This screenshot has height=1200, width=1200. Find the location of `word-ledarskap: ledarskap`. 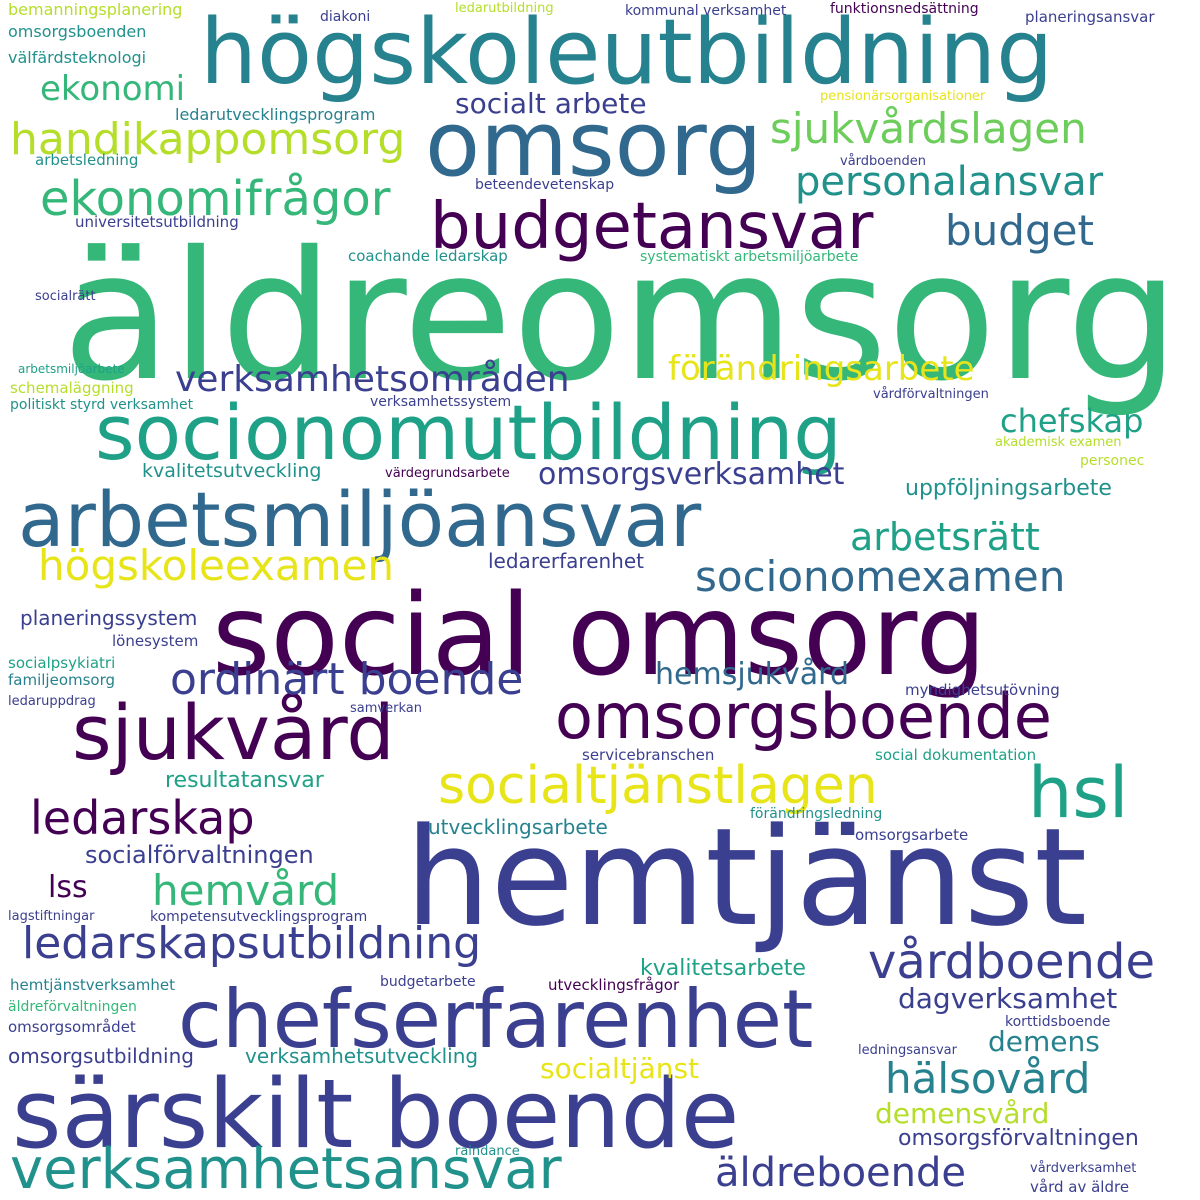

word-ledarskap: ledarskap is located at coordinates (142, 818).